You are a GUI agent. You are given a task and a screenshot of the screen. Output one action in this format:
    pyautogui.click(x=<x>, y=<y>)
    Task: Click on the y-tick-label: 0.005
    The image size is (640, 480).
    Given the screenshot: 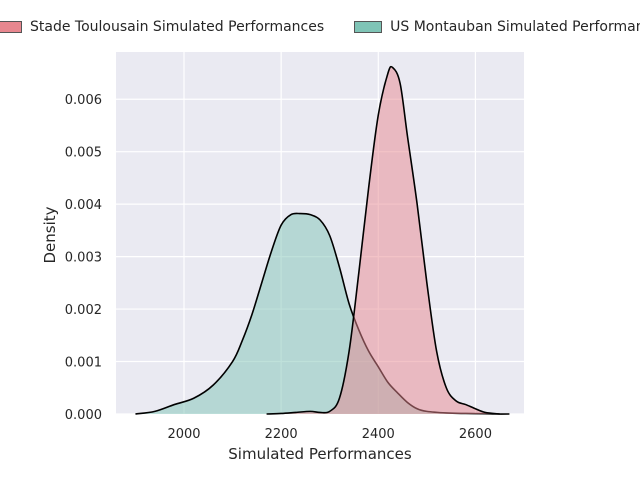 What is the action you would take?
    pyautogui.click(x=83, y=153)
    